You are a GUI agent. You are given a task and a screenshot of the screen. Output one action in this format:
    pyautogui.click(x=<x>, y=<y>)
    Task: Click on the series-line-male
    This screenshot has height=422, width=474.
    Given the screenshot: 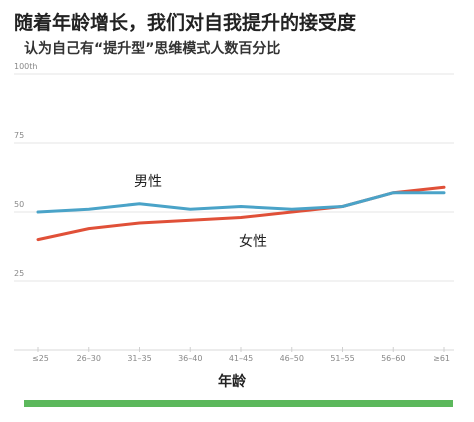 What is the action you would take?
    pyautogui.click(x=241, y=202)
    